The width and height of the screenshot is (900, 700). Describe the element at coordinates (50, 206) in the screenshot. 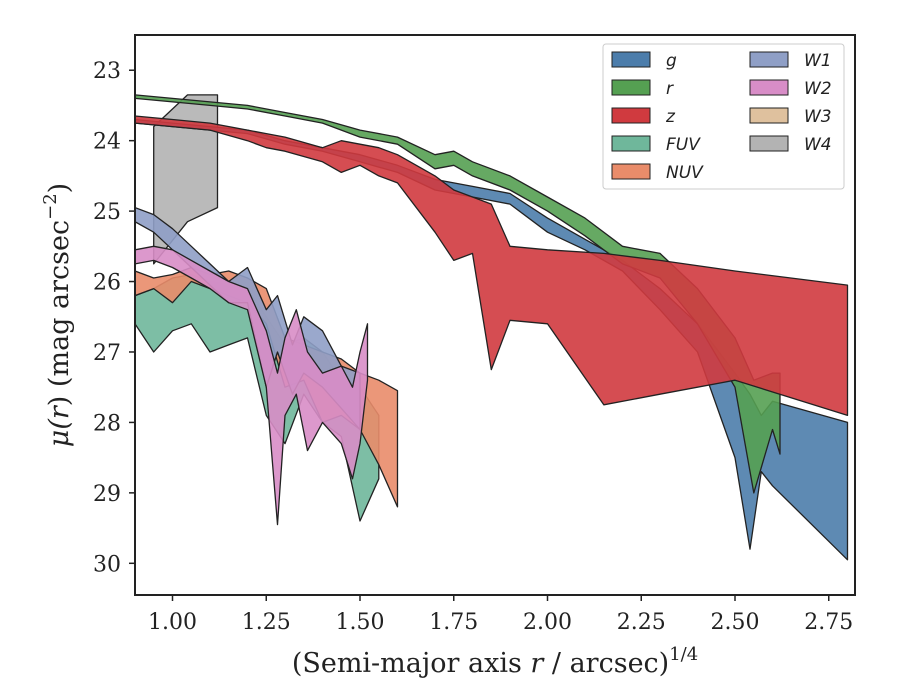

I see `y-axis-title-exp: −2` at that location.